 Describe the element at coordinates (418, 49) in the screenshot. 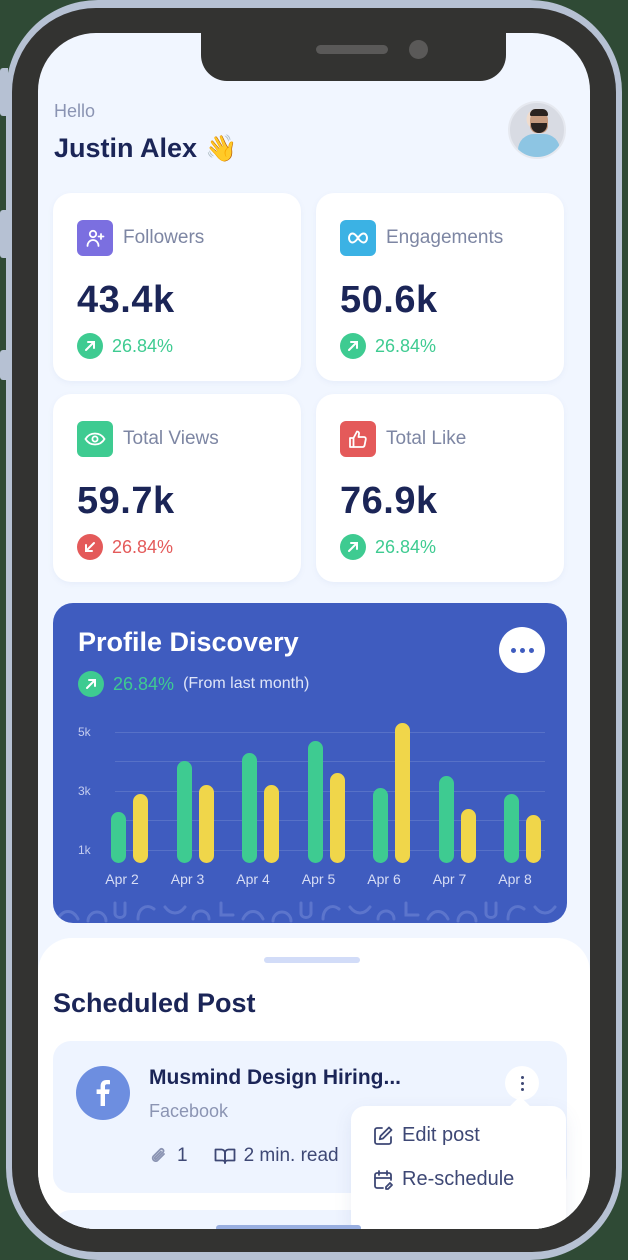

I see `front-camera` at that location.